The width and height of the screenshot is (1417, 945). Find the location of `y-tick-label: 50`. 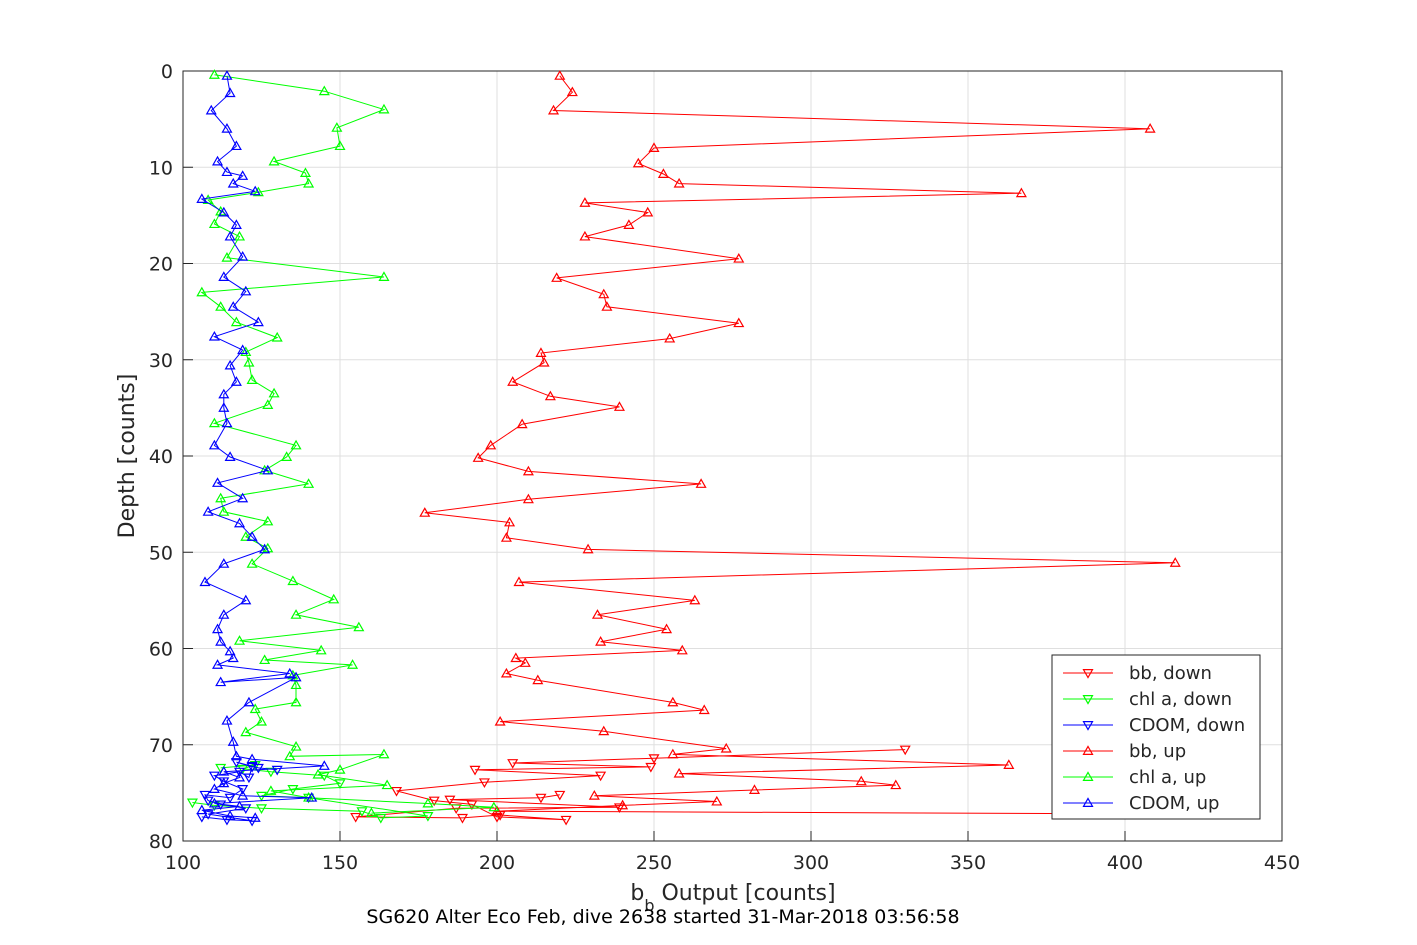

y-tick-label: 50 is located at coordinates (161, 553).